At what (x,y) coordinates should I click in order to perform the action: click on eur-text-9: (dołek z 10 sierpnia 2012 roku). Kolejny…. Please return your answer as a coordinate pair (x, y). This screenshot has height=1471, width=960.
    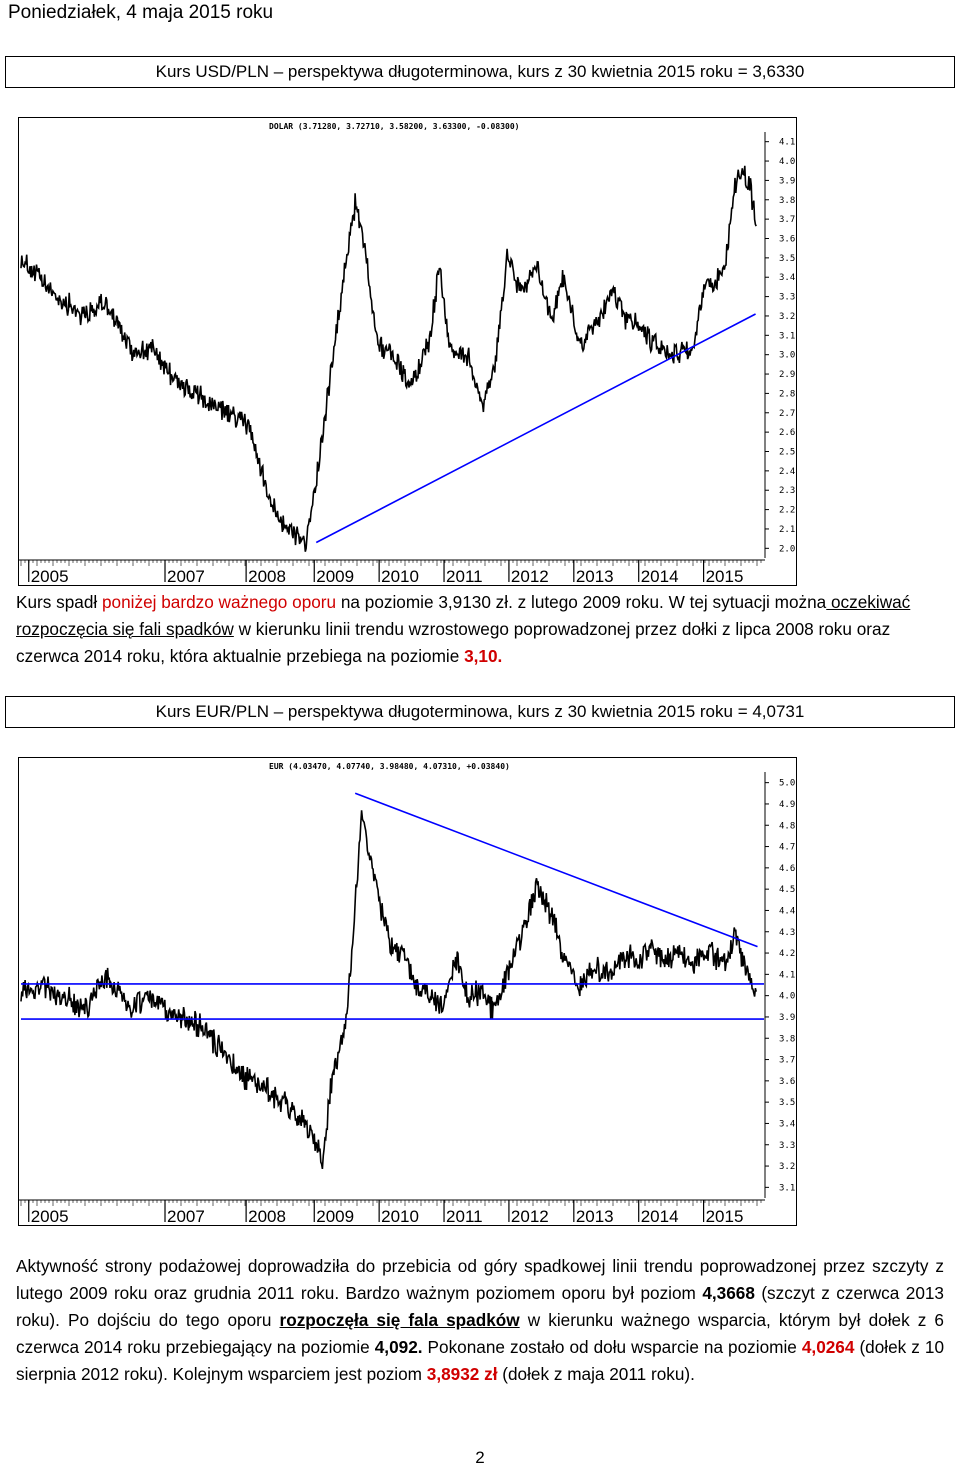
    Looking at the image, I should click on (480, 1360).